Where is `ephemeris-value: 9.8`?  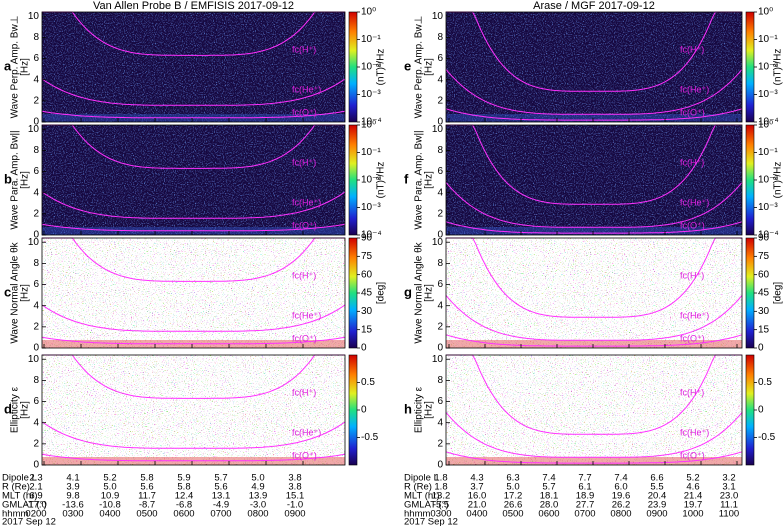 ephemeris-value: 9.8 is located at coordinates (72, 496).